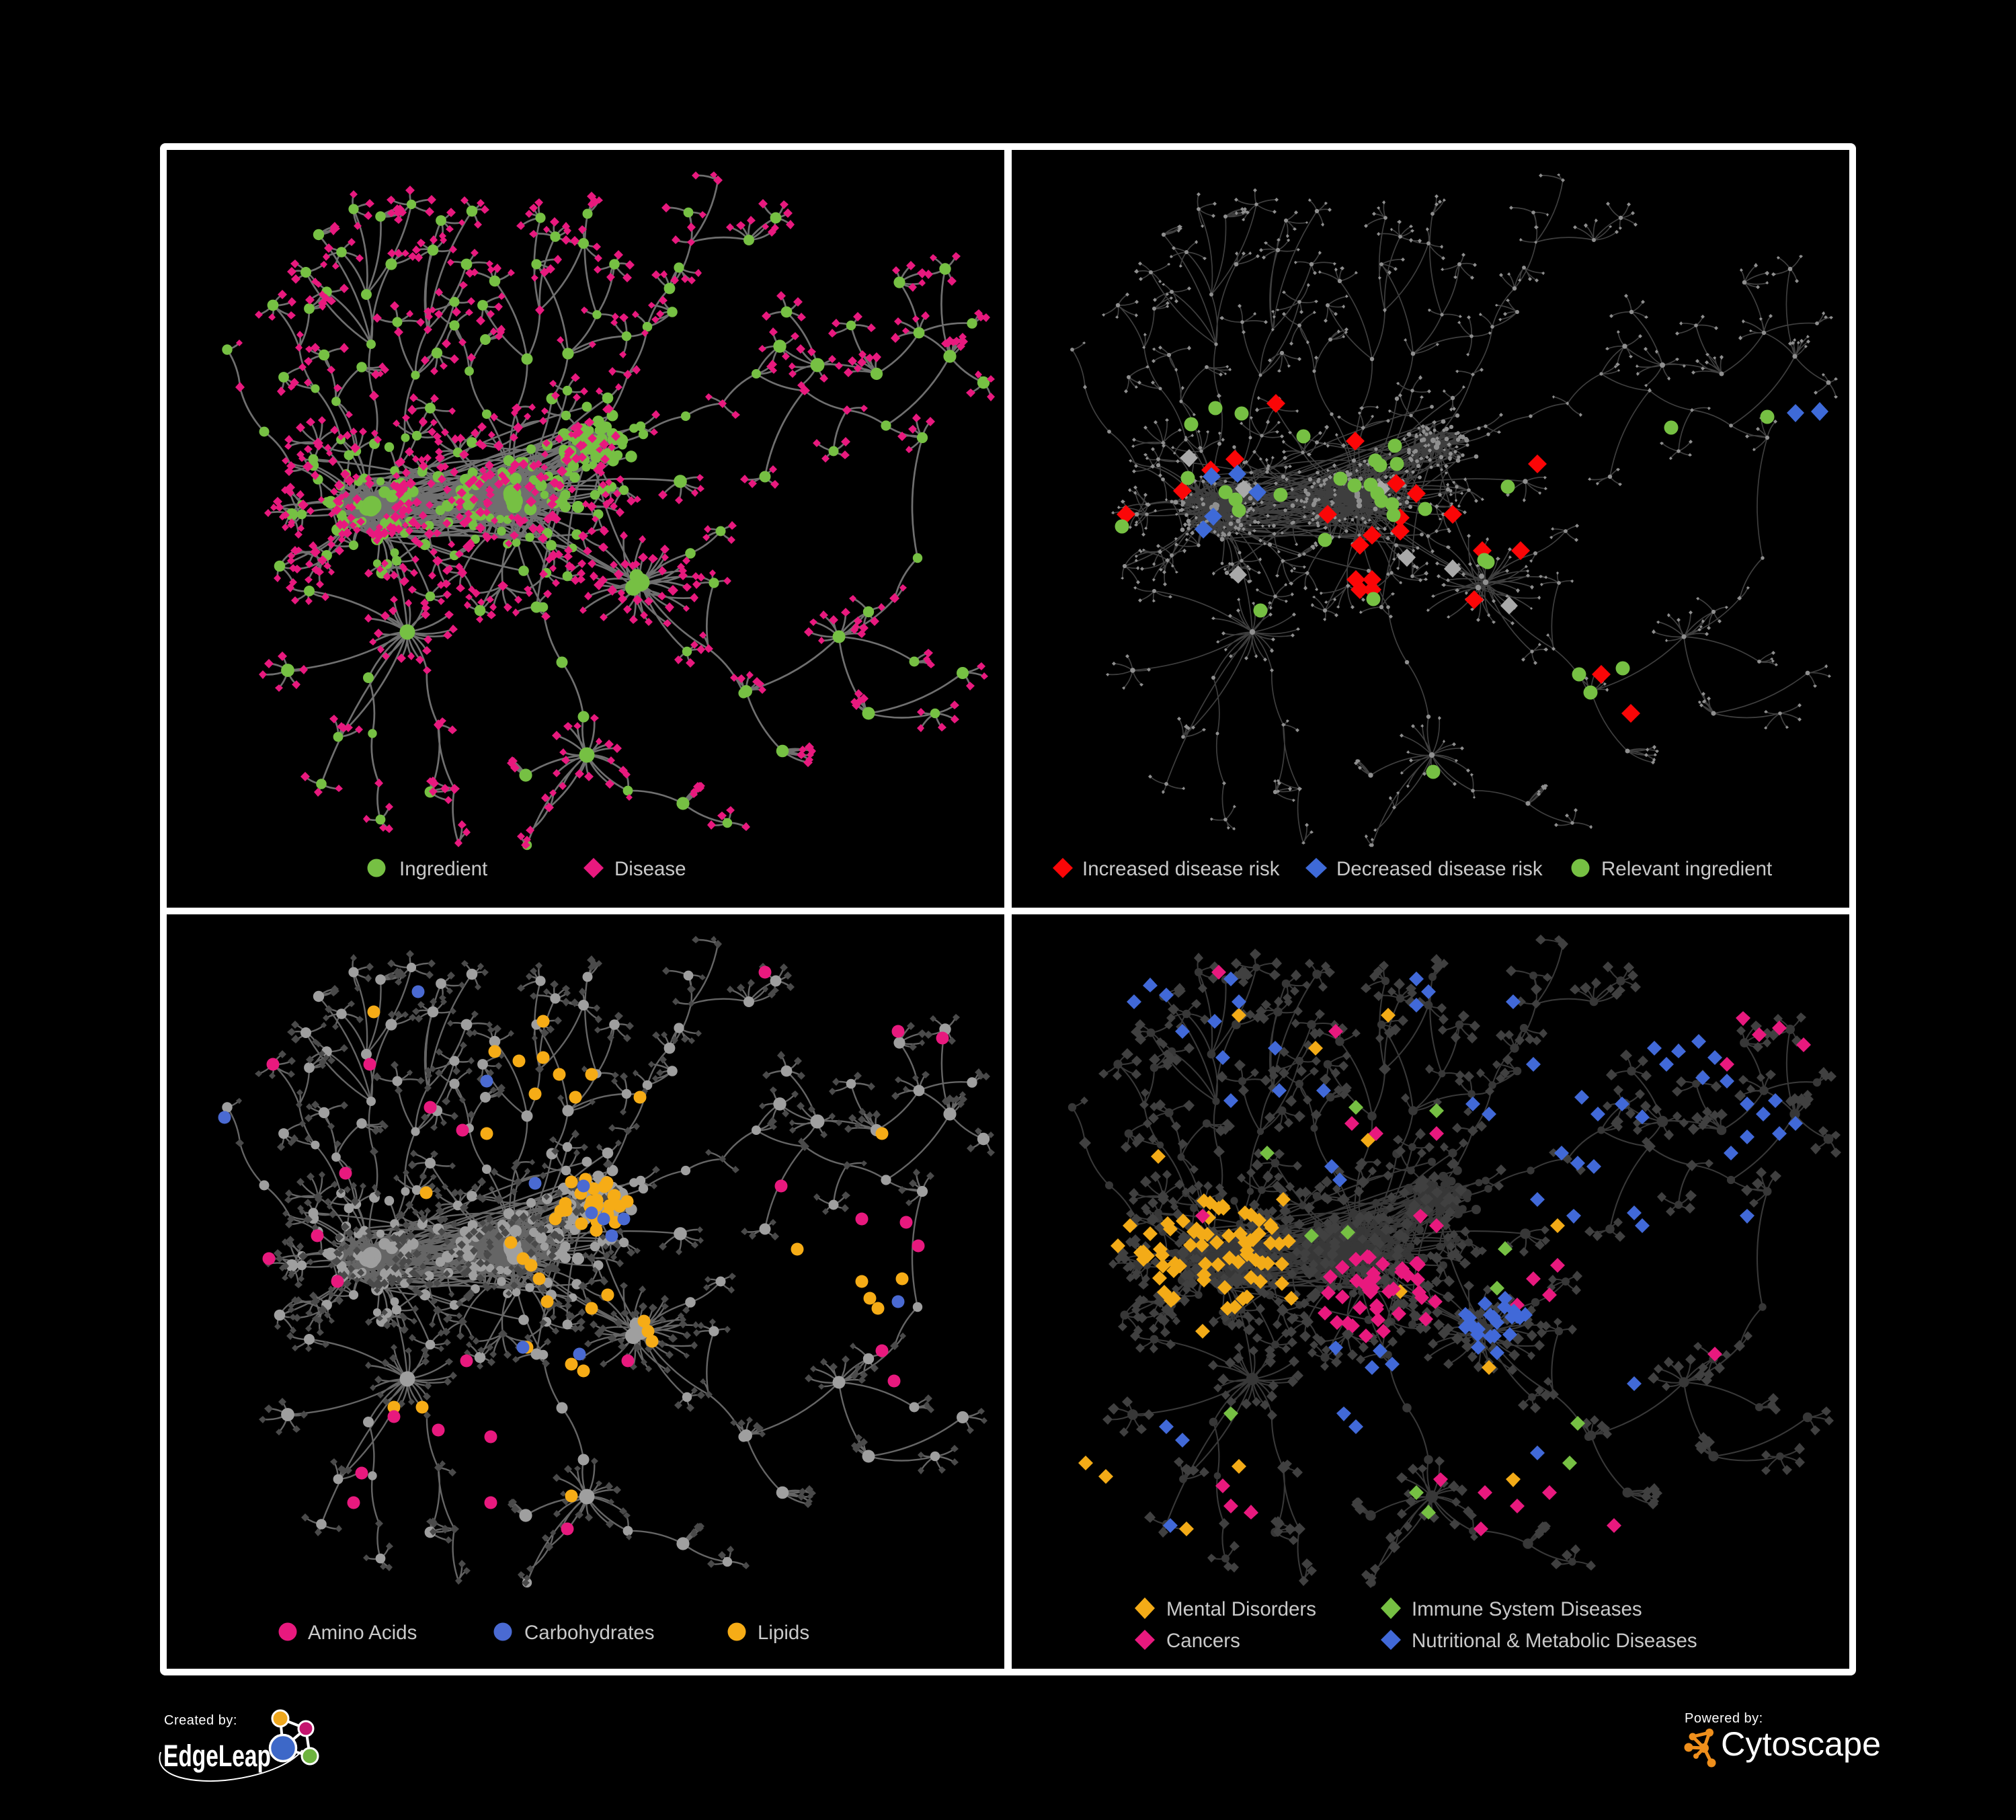 This screenshot has width=2016, height=1820. What do you see at coordinates (783, 1633) in the screenshot?
I see `svg-text: Lipids` at bounding box center [783, 1633].